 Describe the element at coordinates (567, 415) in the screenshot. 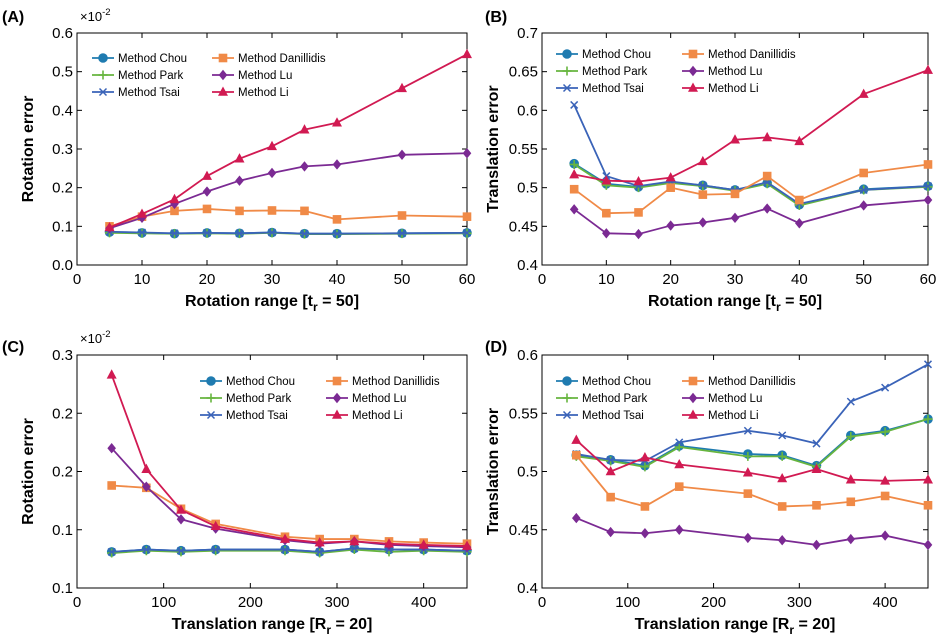

I see `legend-method-tsai-marker` at that location.